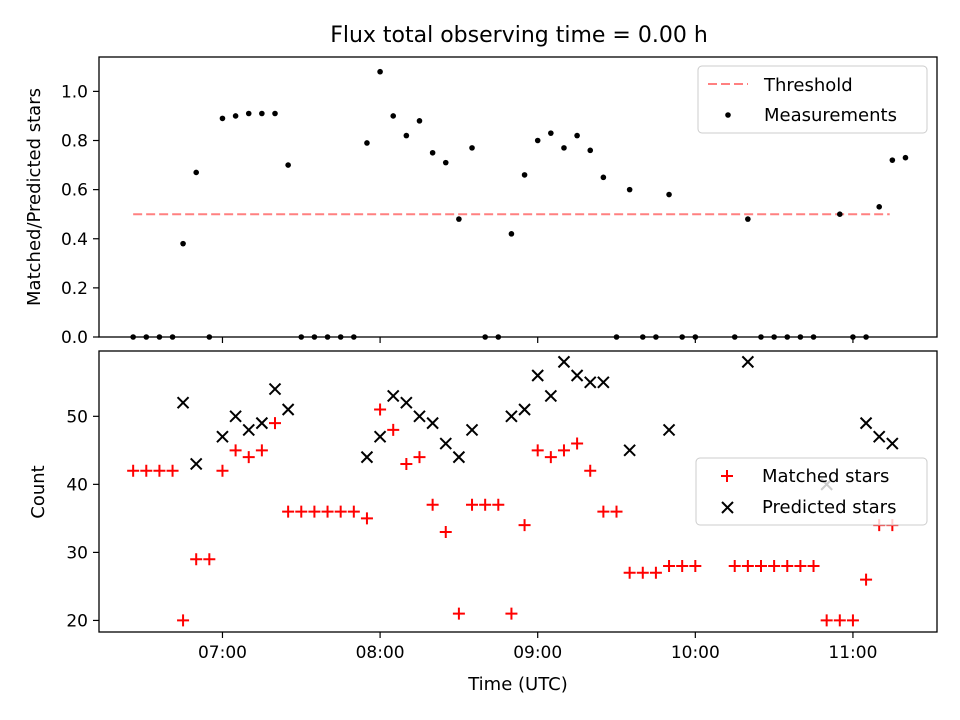 This screenshot has height=720, width=960. Describe the element at coordinates (222, 653) in the screenshot. I see `bottom-xtick-label: 07:00` at that location.